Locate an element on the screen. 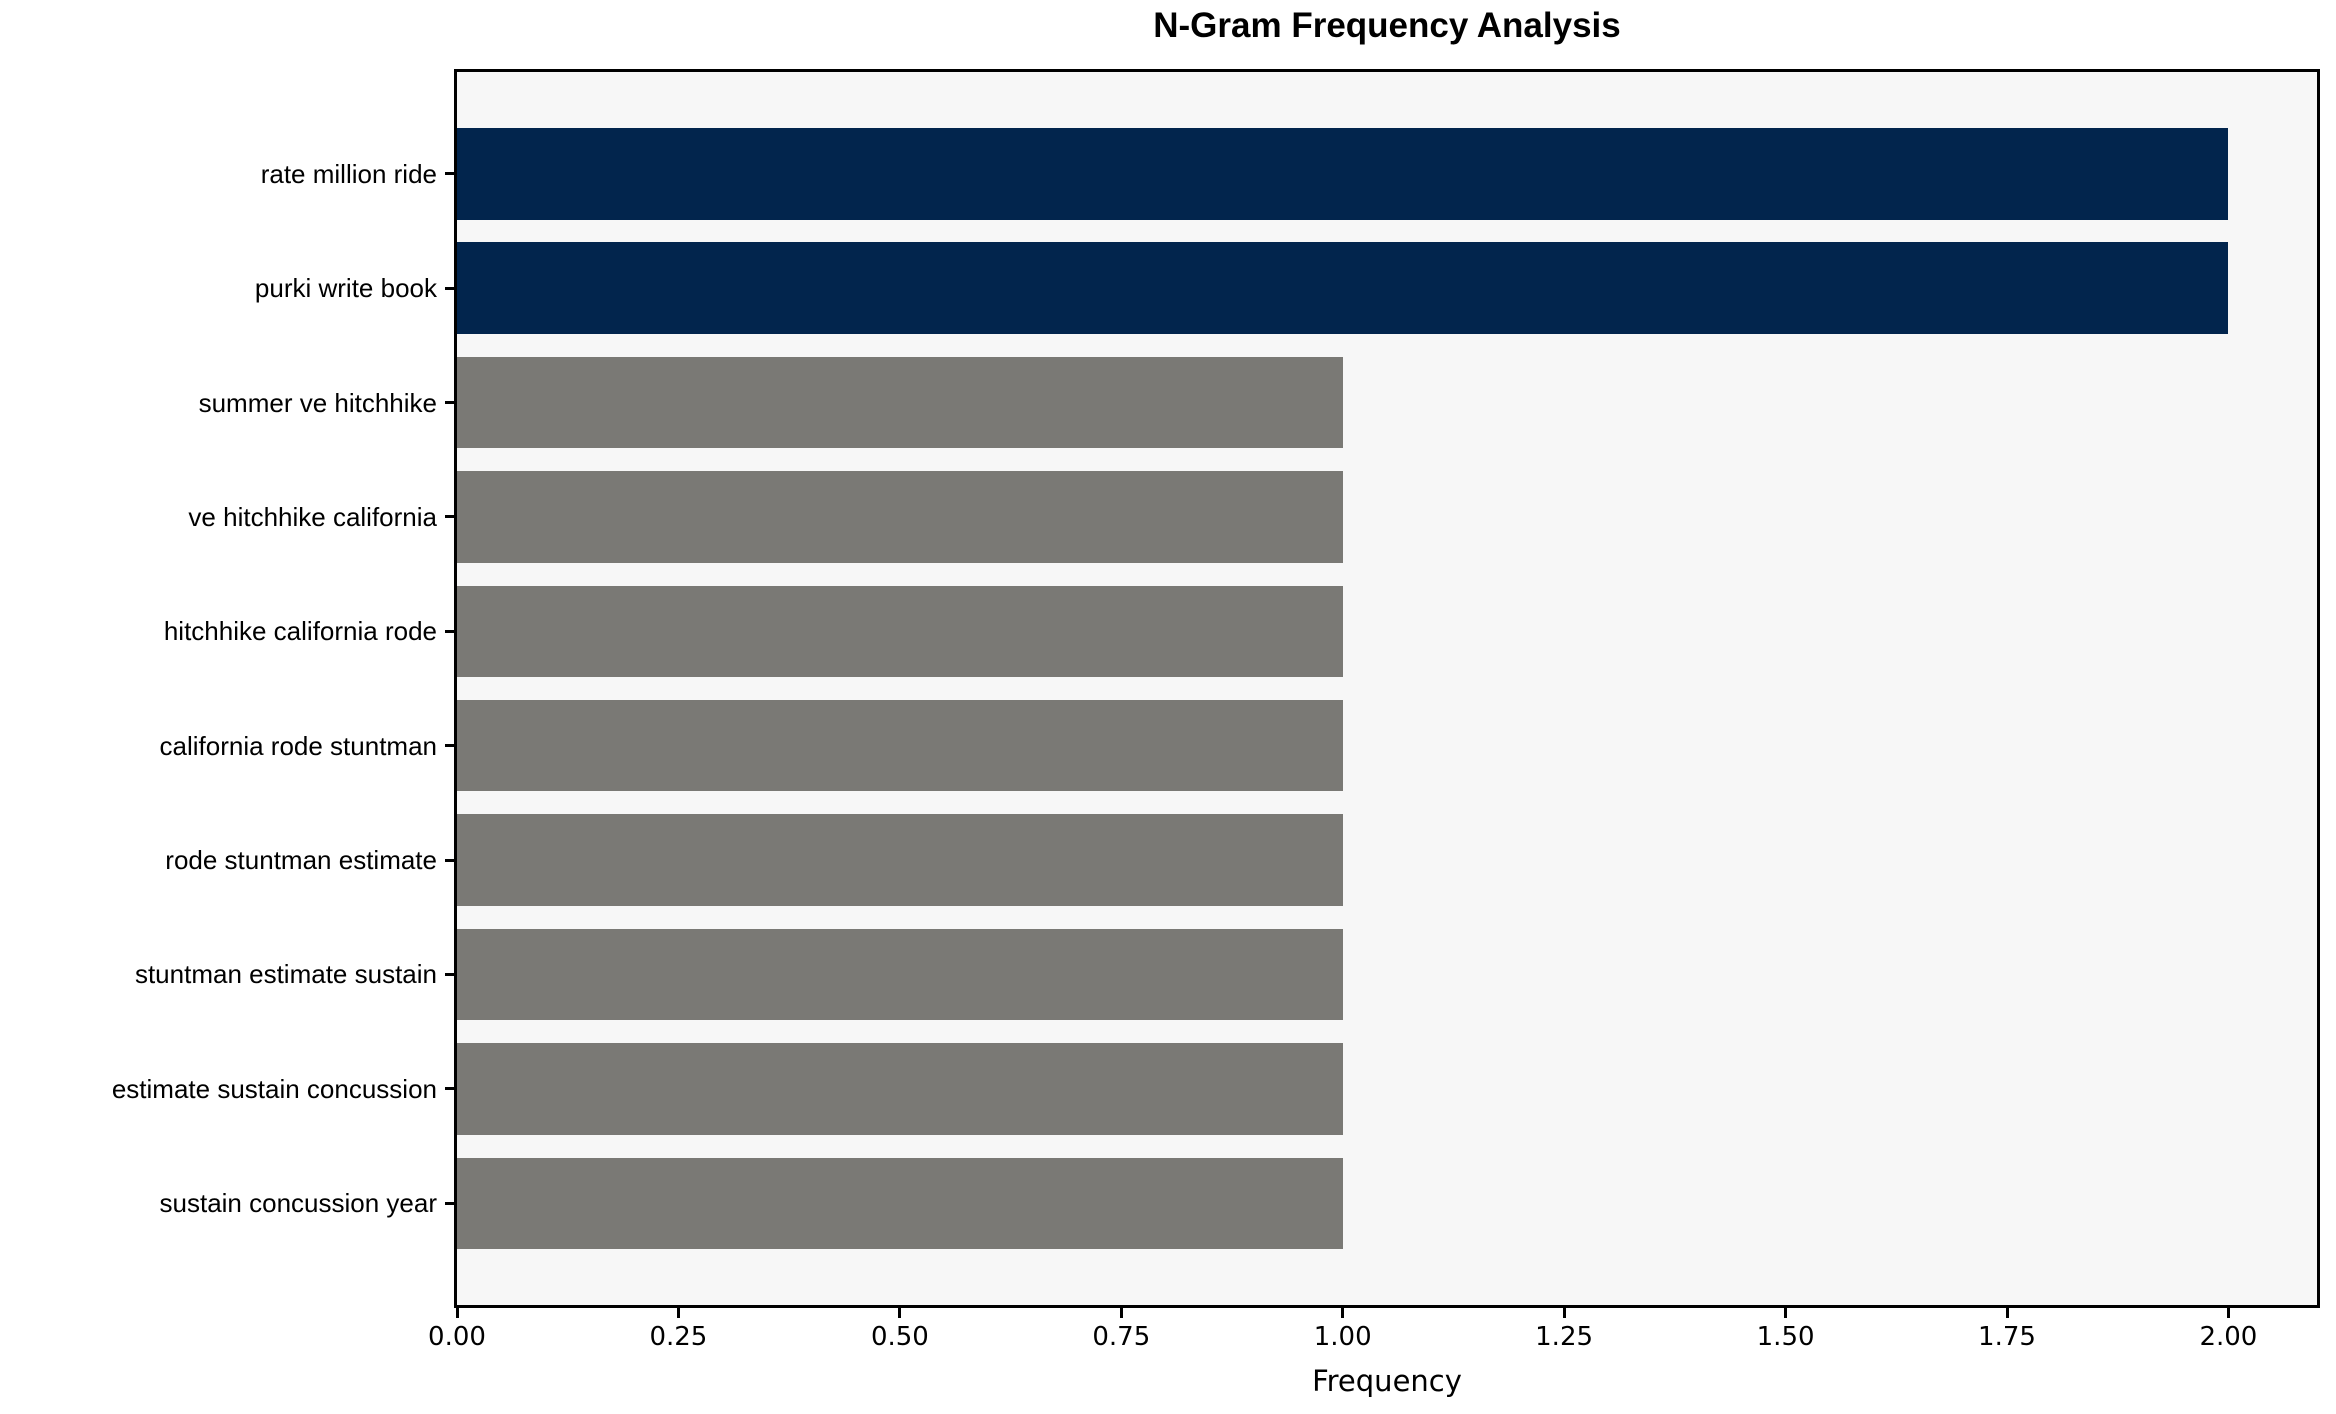 This screenshot has height=1414, width=2336. y-axis-category-label: estimate sustain concussion is located at coordinates (274, 1088).